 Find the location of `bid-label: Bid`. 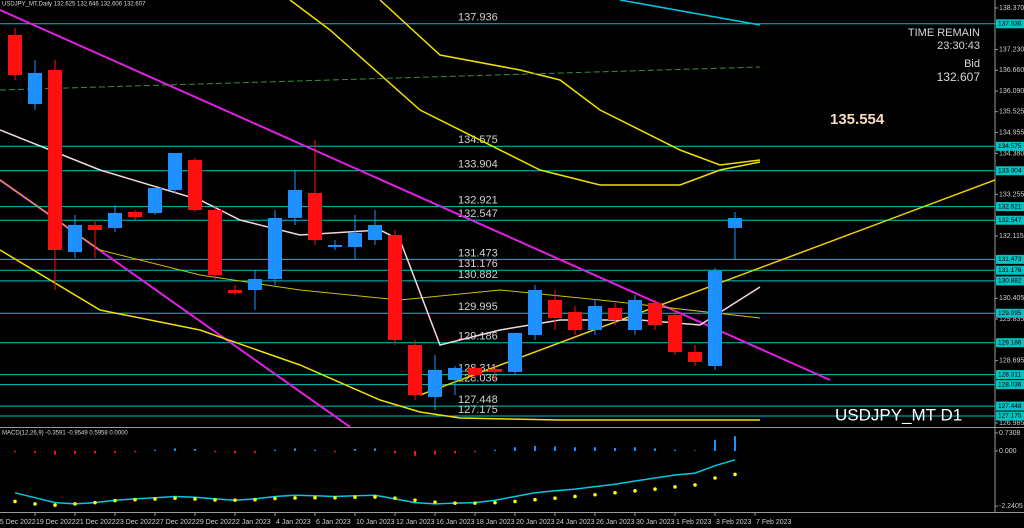

bid-label: Bid is located at coordinates (972, 64).